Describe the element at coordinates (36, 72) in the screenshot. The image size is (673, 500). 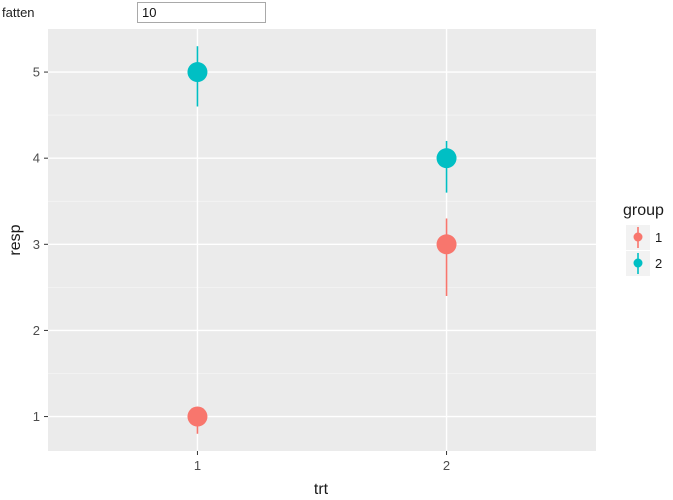
I see `y-tick-label: 5` at that location.